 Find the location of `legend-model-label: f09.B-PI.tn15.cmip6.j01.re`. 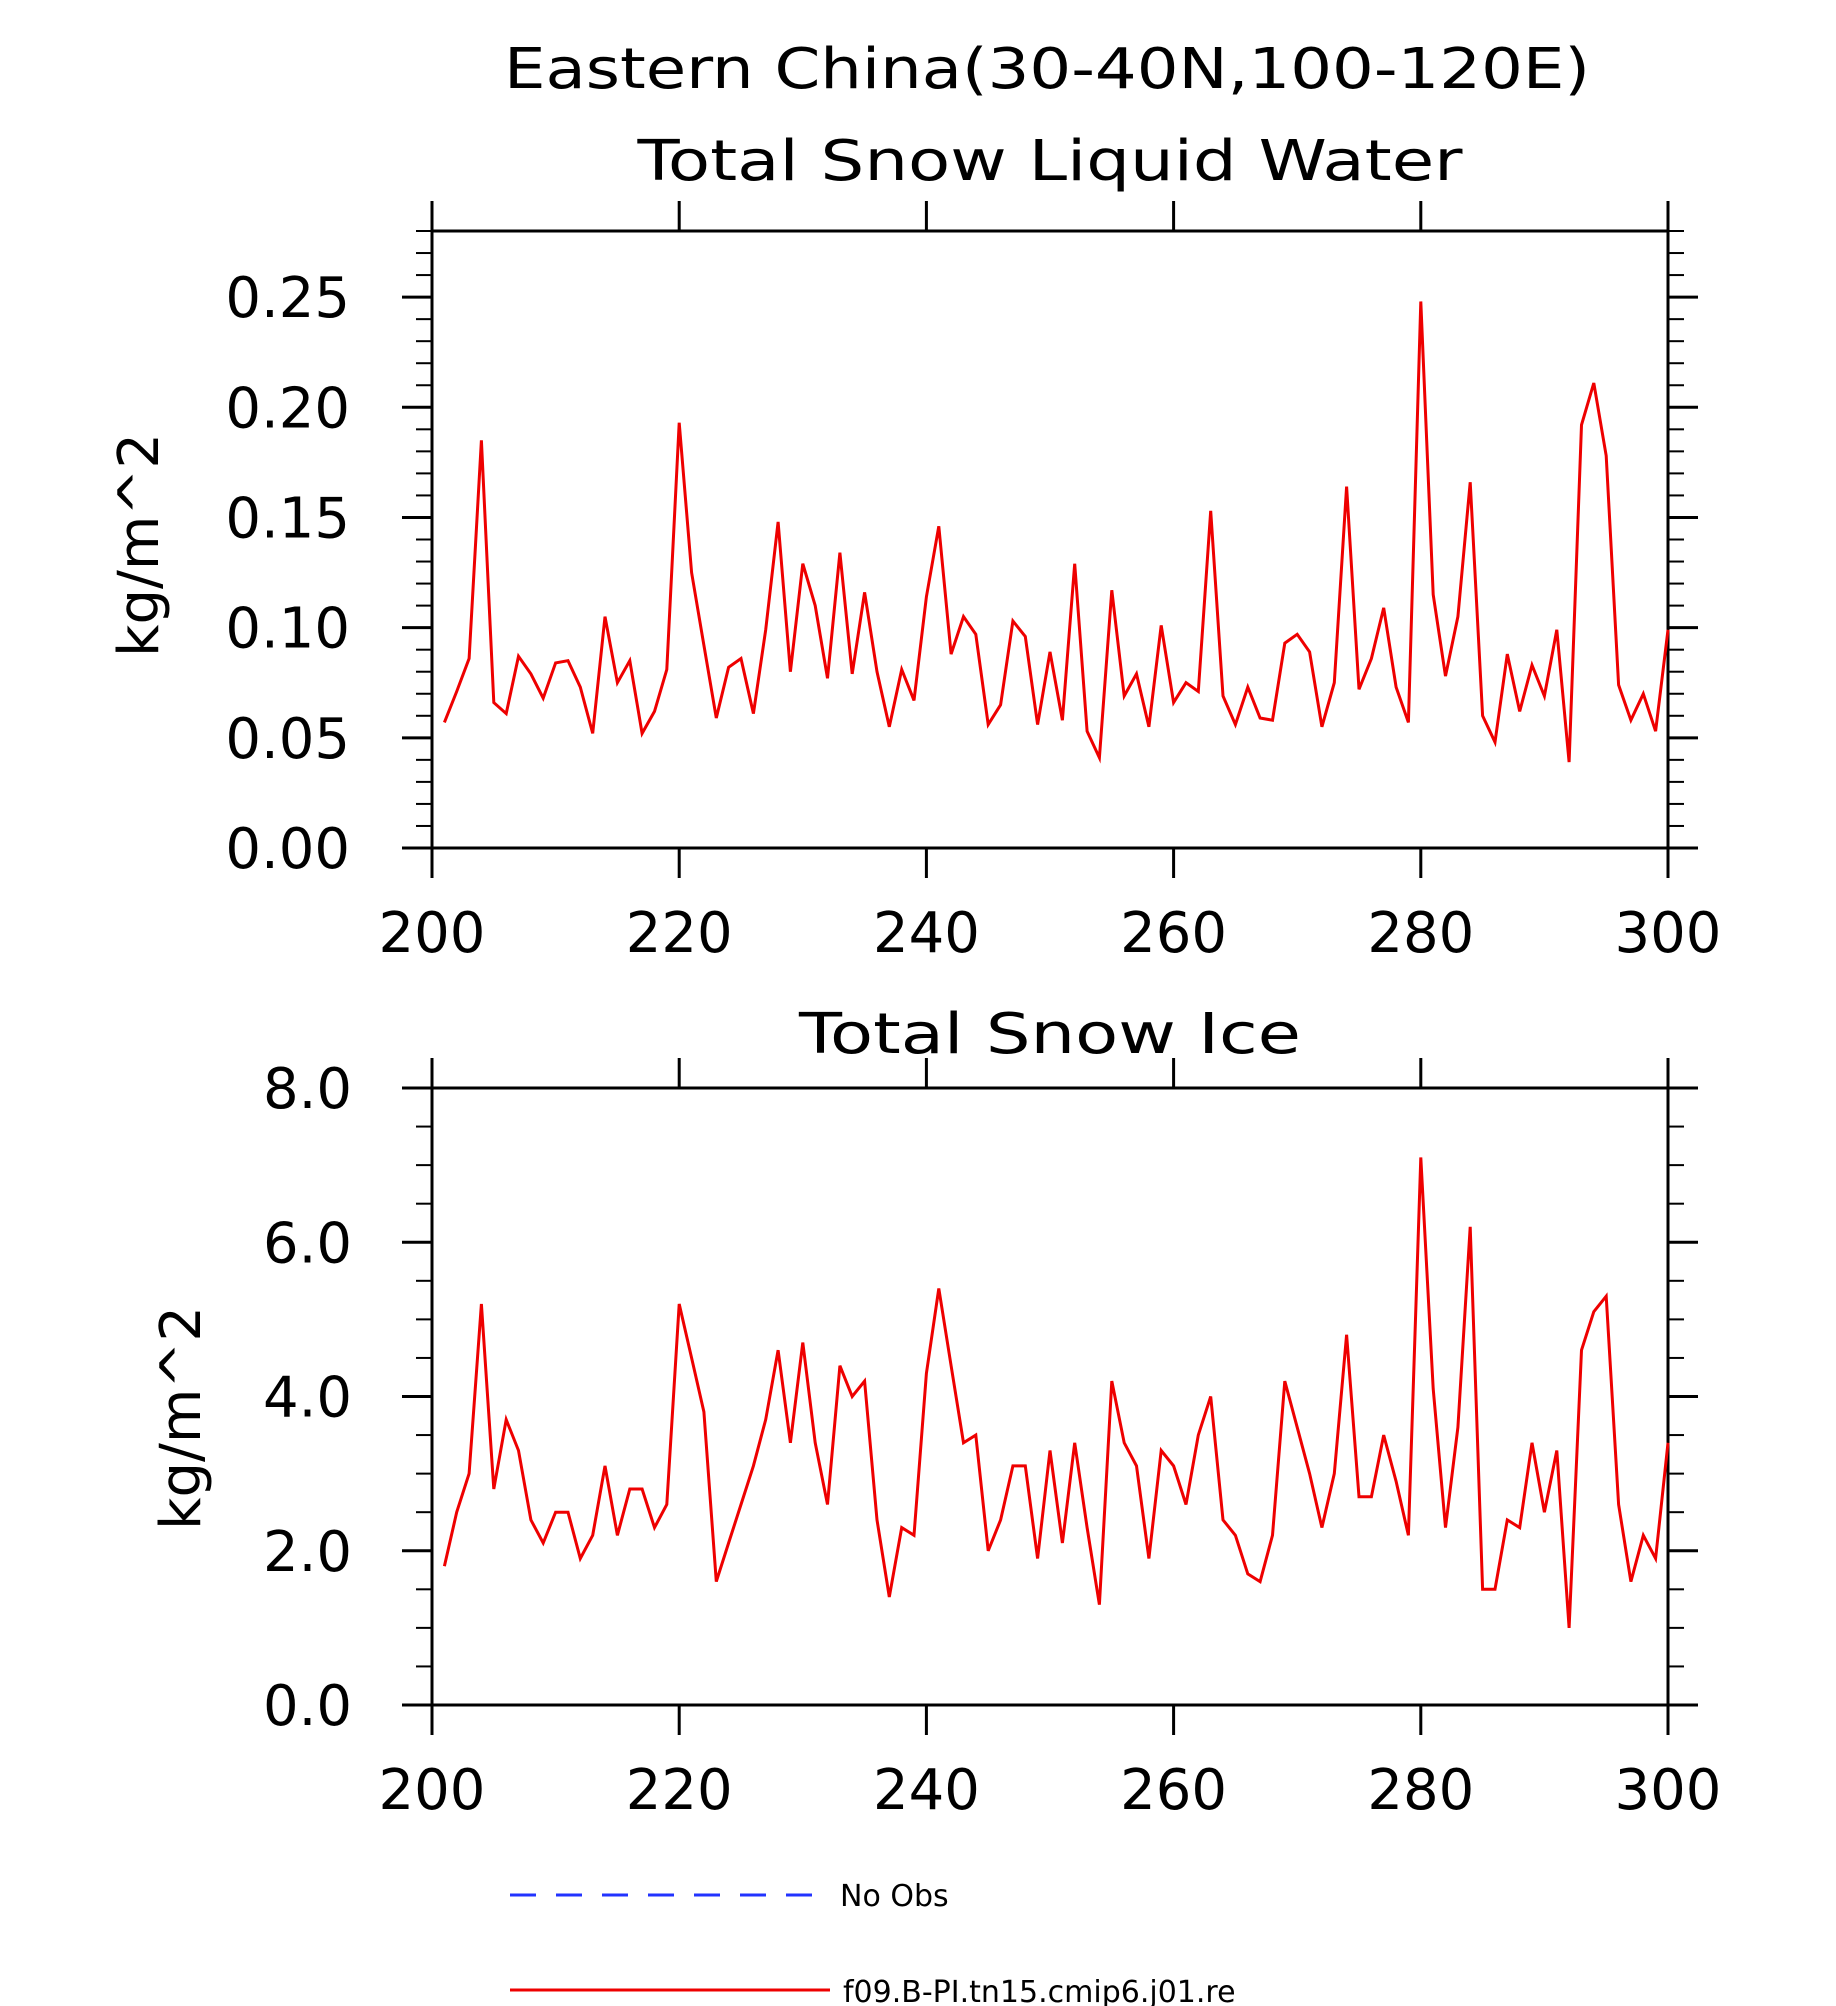

legend-model-label: f09.B-PI.tn15.cmip6.j01.re is located at coordinates (1039, 1990).